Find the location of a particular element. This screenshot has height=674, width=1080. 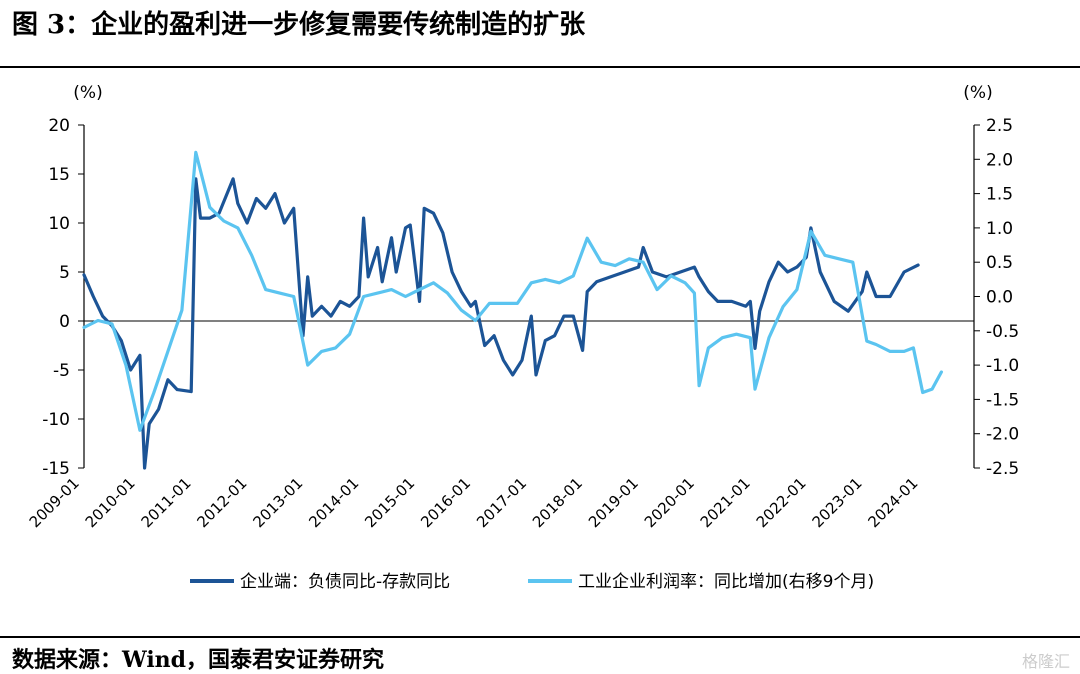

x-tick-label-text: 2013-01 is located at coordinates (277, 502).